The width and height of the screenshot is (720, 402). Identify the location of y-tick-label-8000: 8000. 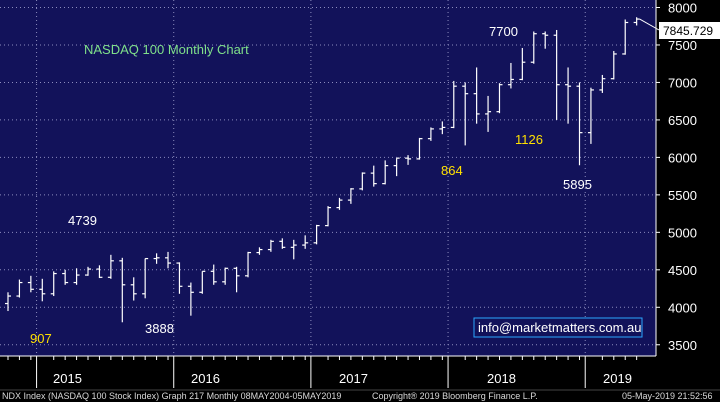
(682, 7).